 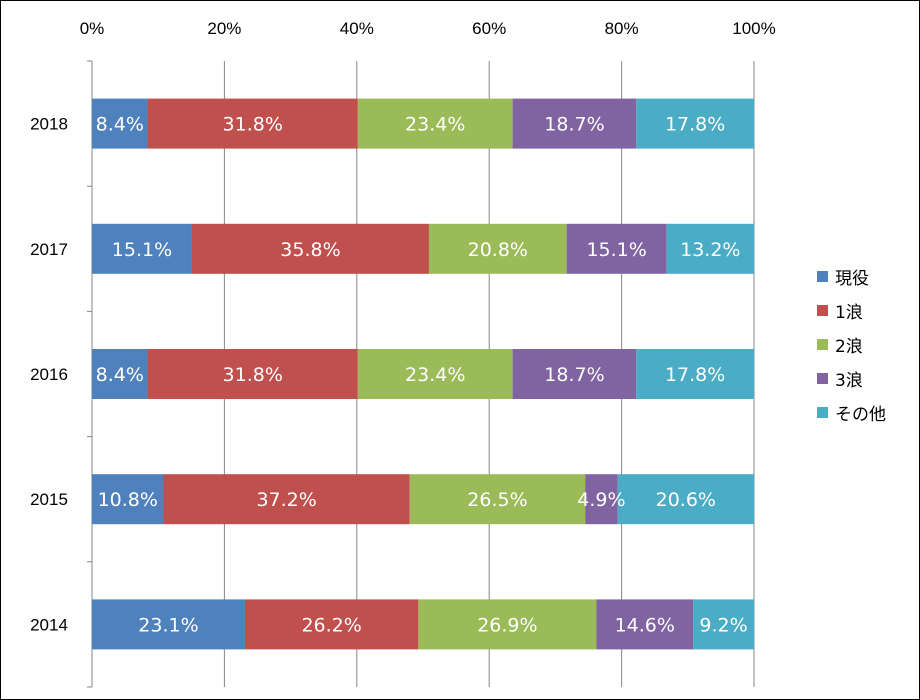 I want to click on data-label: 9.2%, so click(x=723, y=625).